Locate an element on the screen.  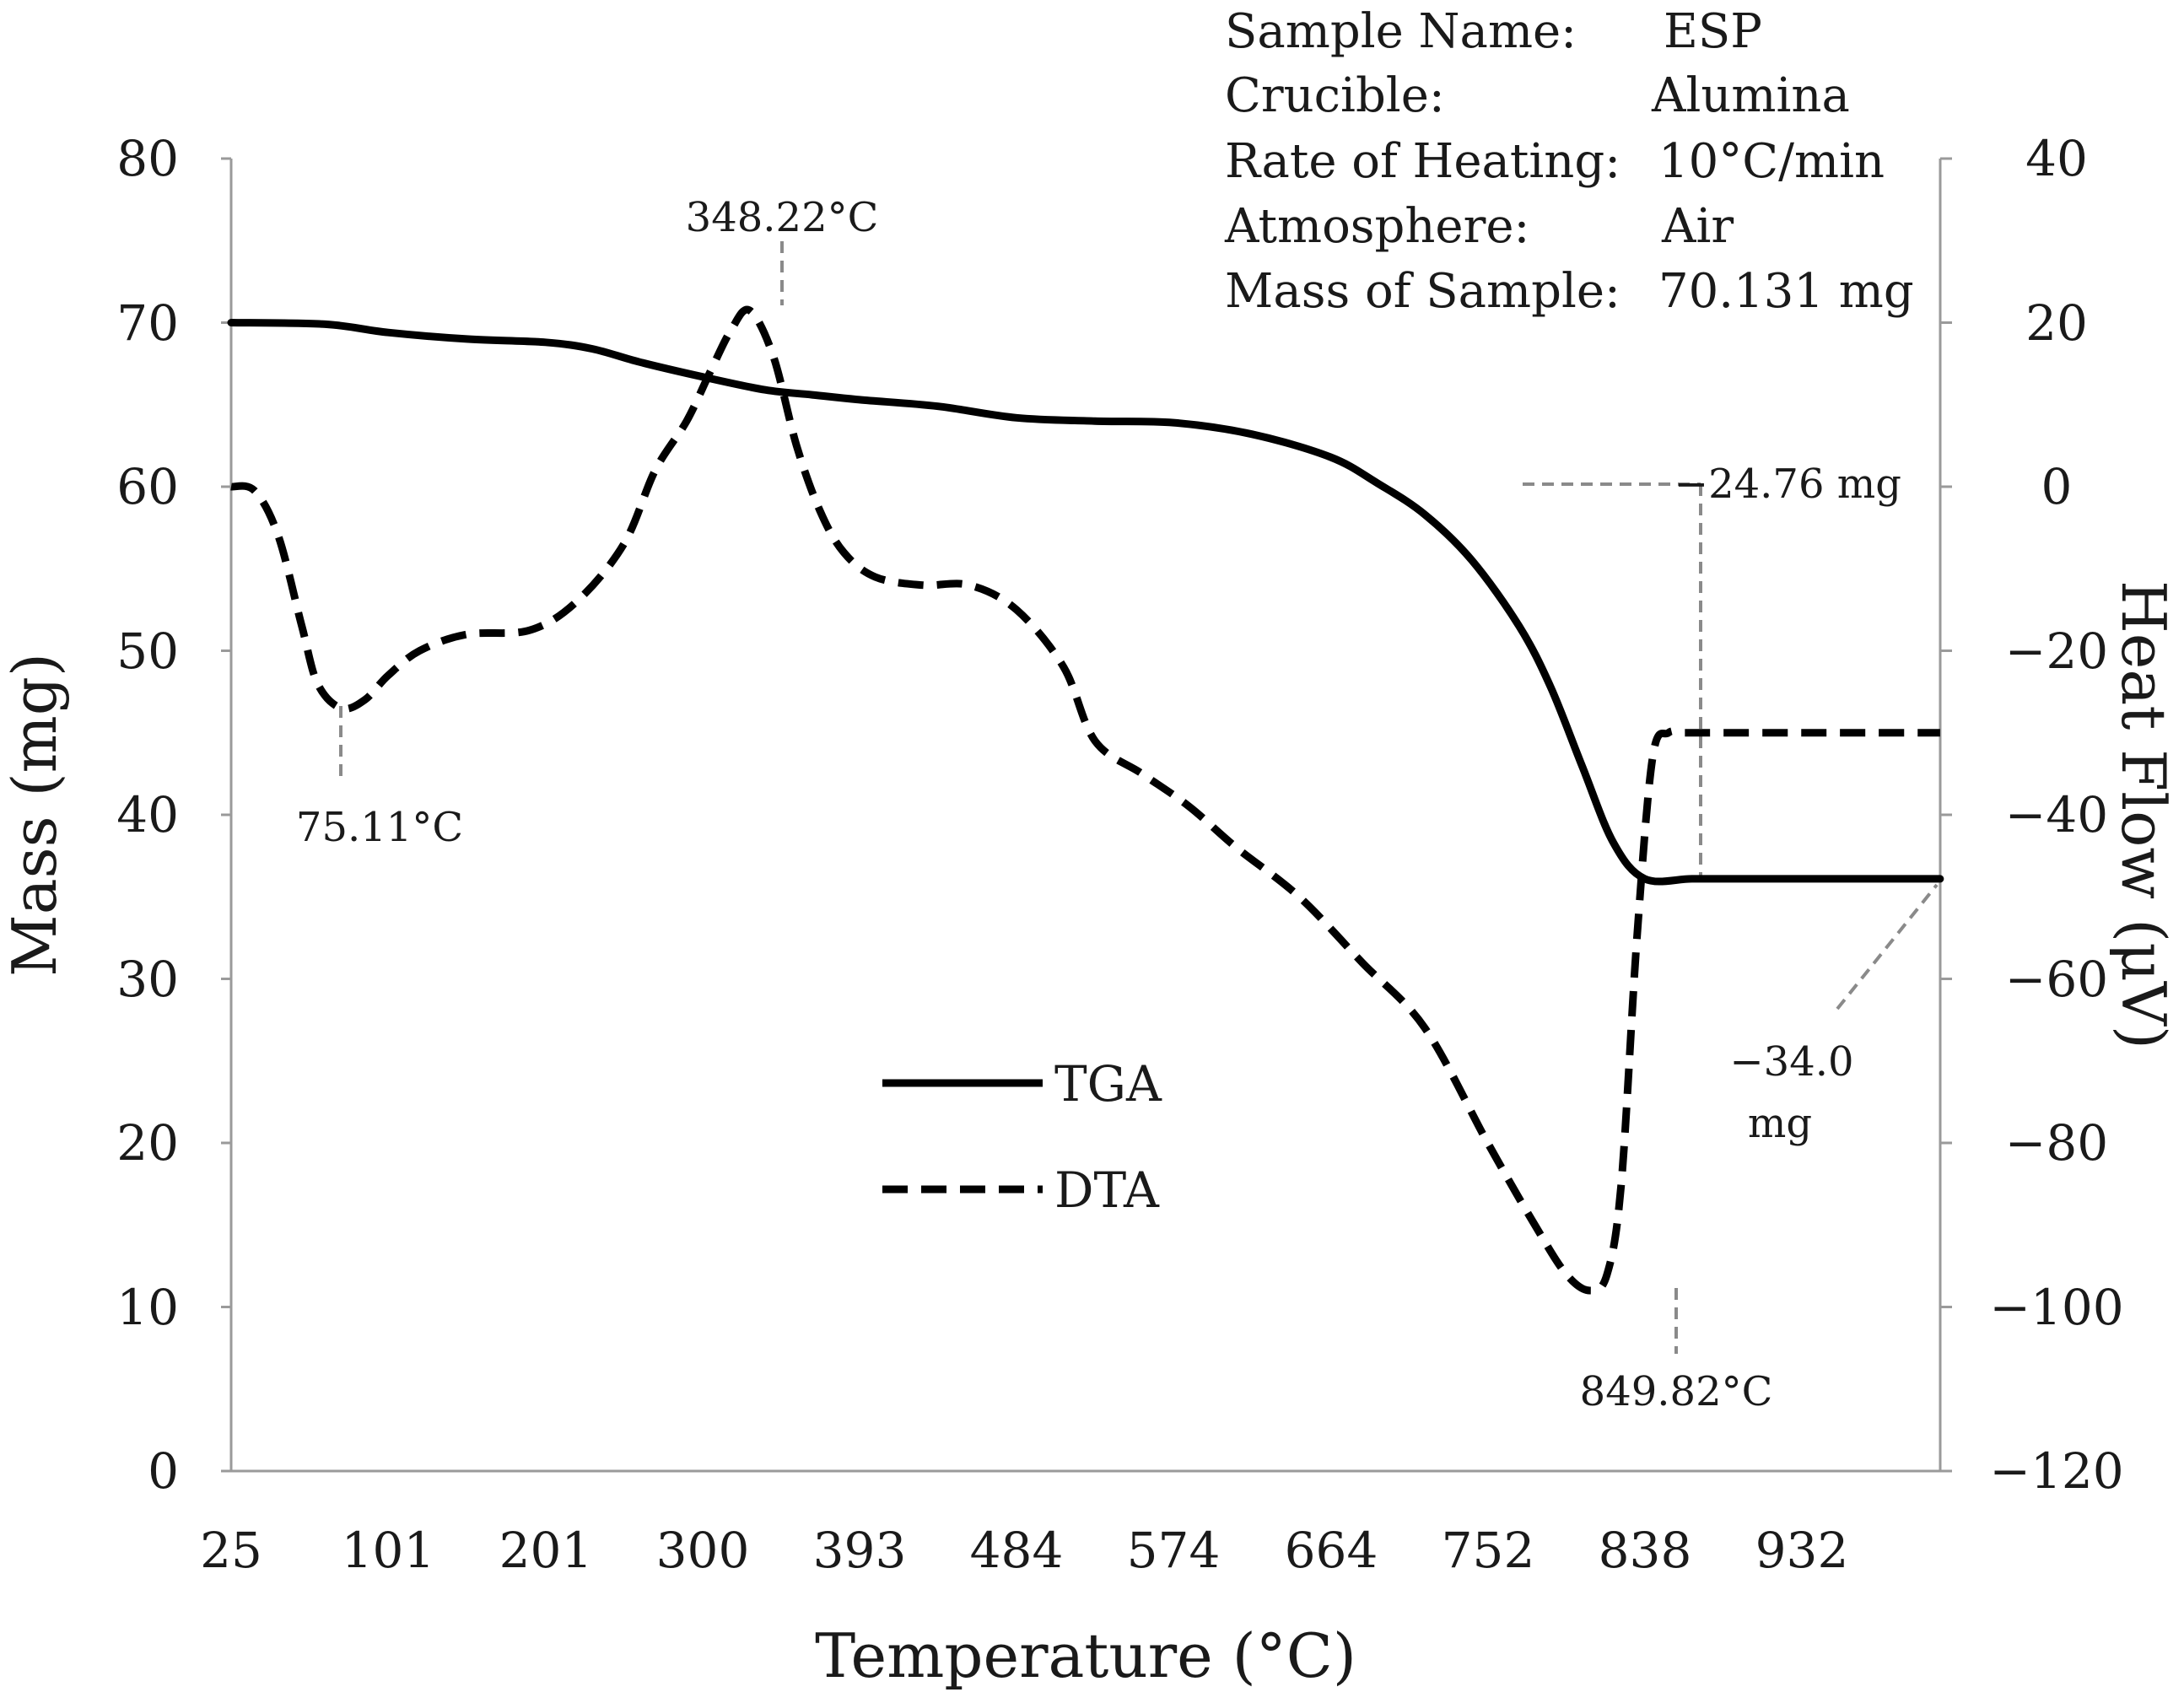
right-y-tick-labels: −120 −100 −80 −60 −40 −20 0 20 40 is located at coordinates (2056, 815).